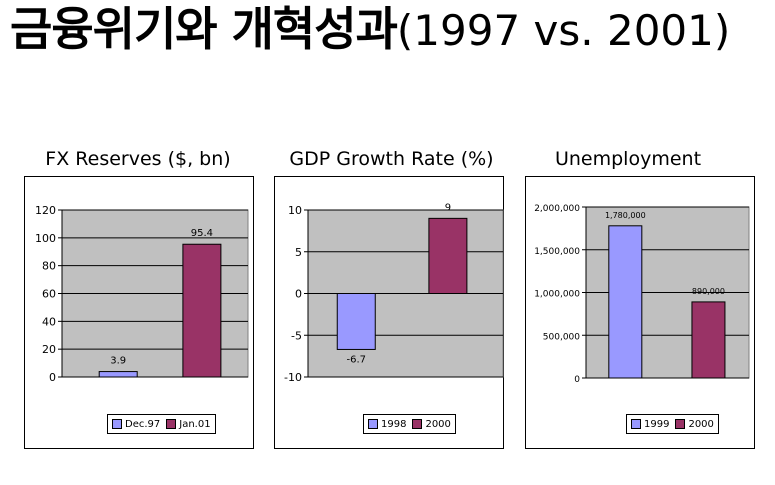 This screenshot has height=485, width=775. Describe the element at coordinates (49, 266) in the screenshot. I see `y-tick-label: 80` at that location.